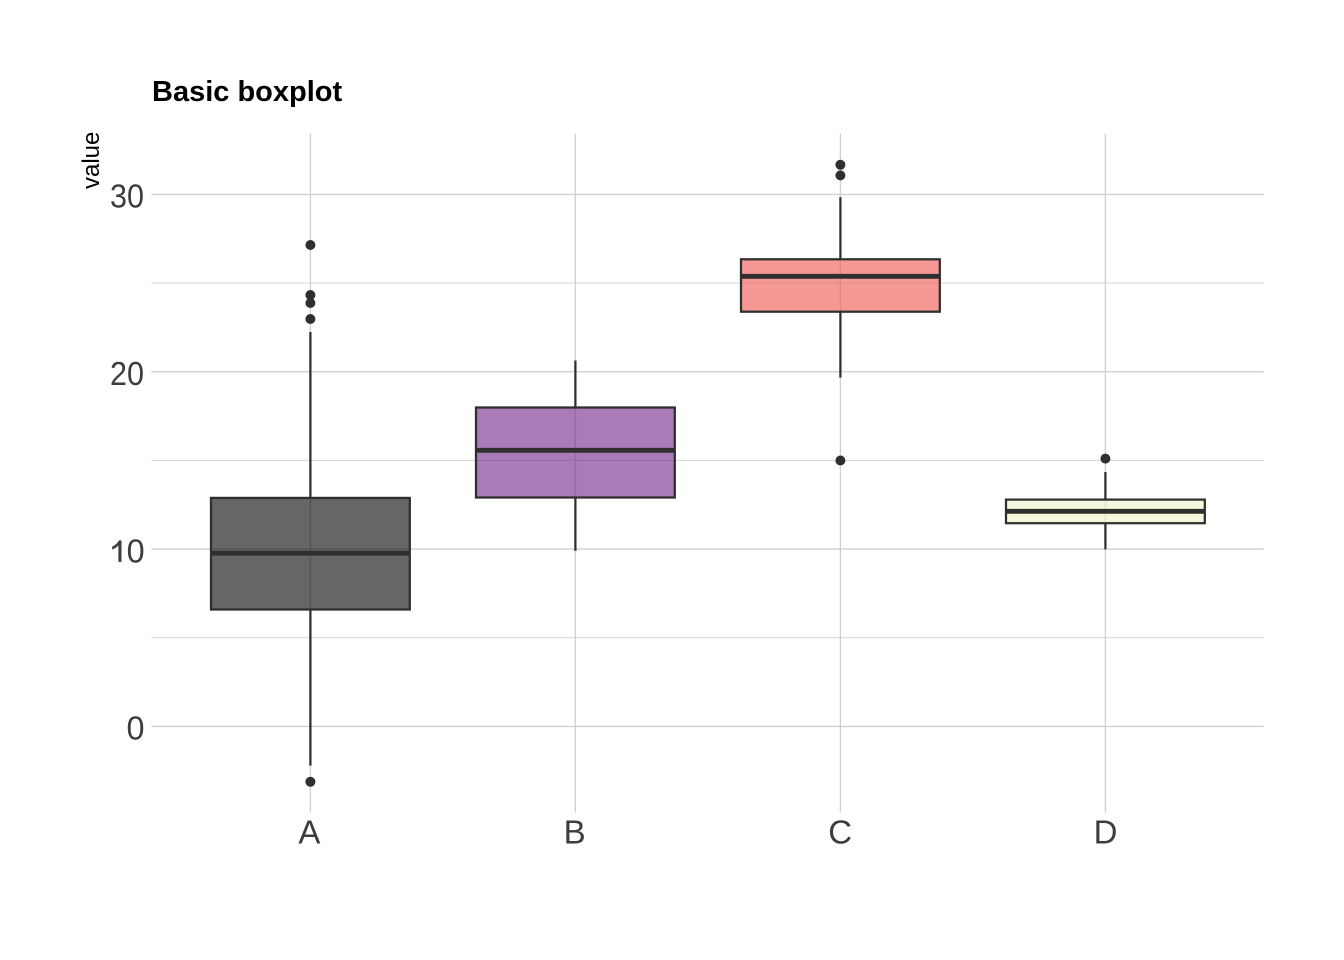 This screenshot has width=1344, height=960. Describe the element at coordinates (127, 196) in the screenshot. I see `svg-text: 30` at that location.